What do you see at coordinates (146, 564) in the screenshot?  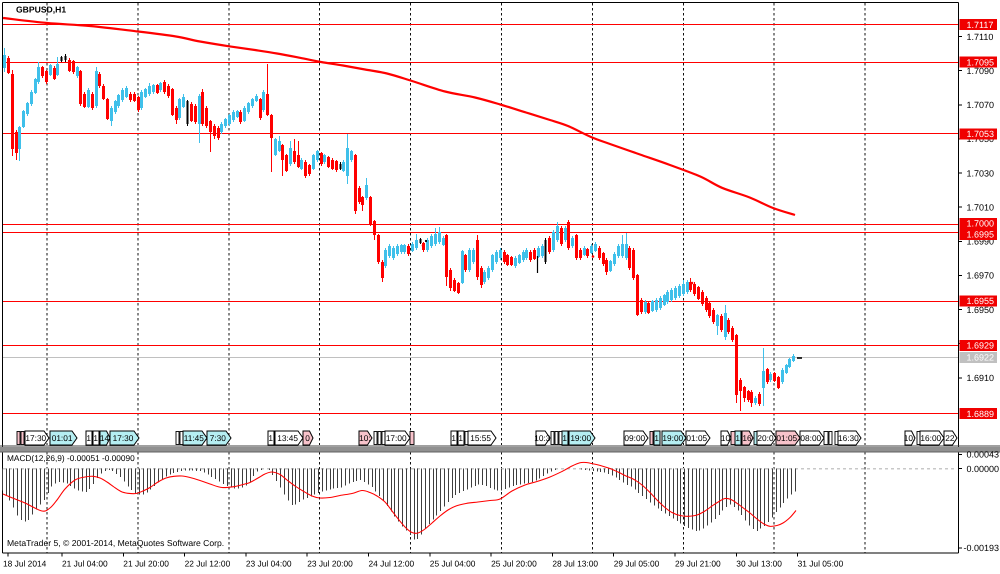 I see `svg-text: 21 Jul 20:00` at bounding box center [146, 564].